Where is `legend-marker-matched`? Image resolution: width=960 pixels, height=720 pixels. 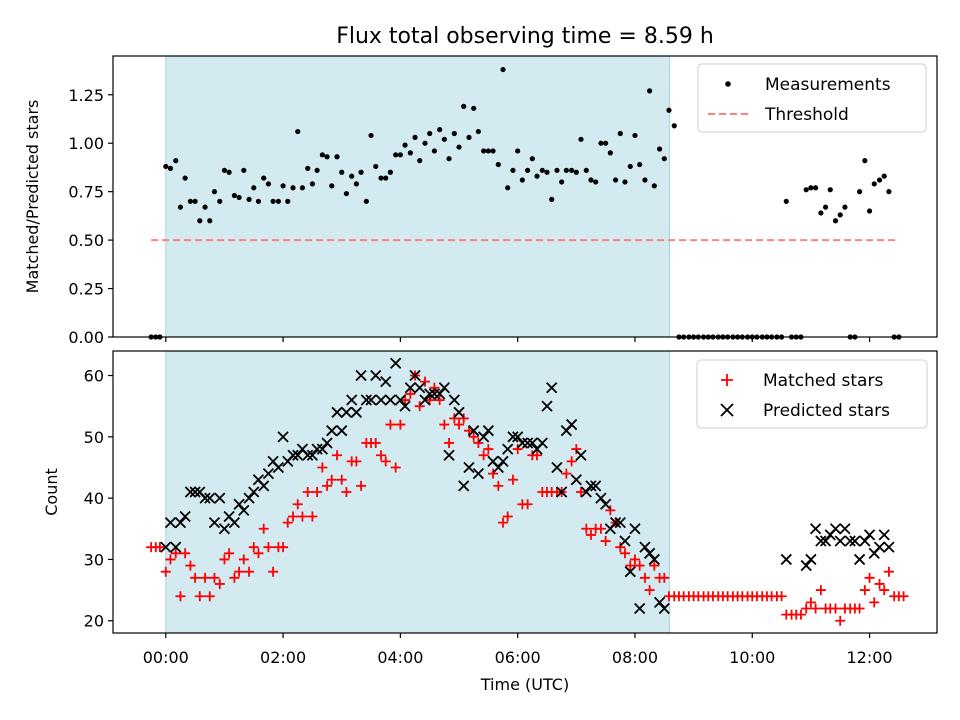
legend-marker-matched is located at coordinates (727, 380).